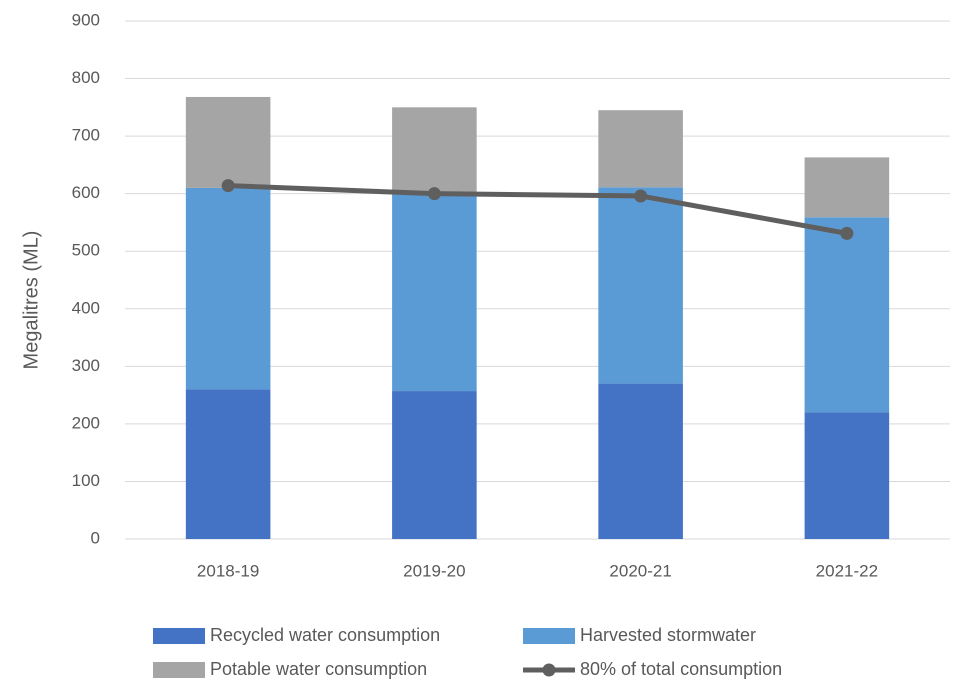 Image resolution: width=954 pixels, height=683 pixels. What do you see at coordinates (681, 669) in the screenshot?
I see `legend-label: 80% of total consumption` at bounding box center [681, 669].